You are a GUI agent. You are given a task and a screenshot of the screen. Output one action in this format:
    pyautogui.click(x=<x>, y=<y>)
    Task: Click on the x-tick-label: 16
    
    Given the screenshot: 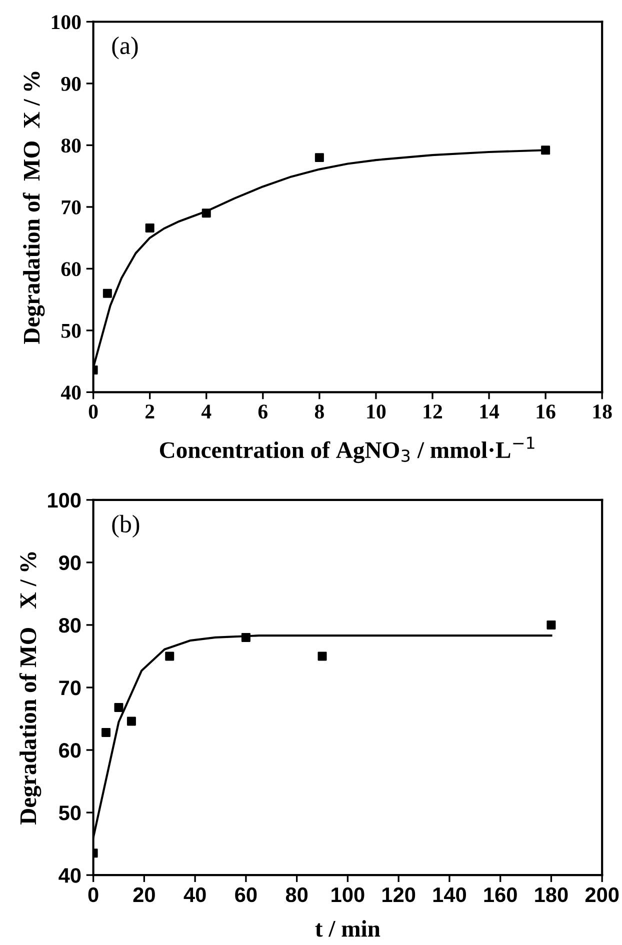 What is the action you would take?
    pyautogui.click(x=546, y=411)
    